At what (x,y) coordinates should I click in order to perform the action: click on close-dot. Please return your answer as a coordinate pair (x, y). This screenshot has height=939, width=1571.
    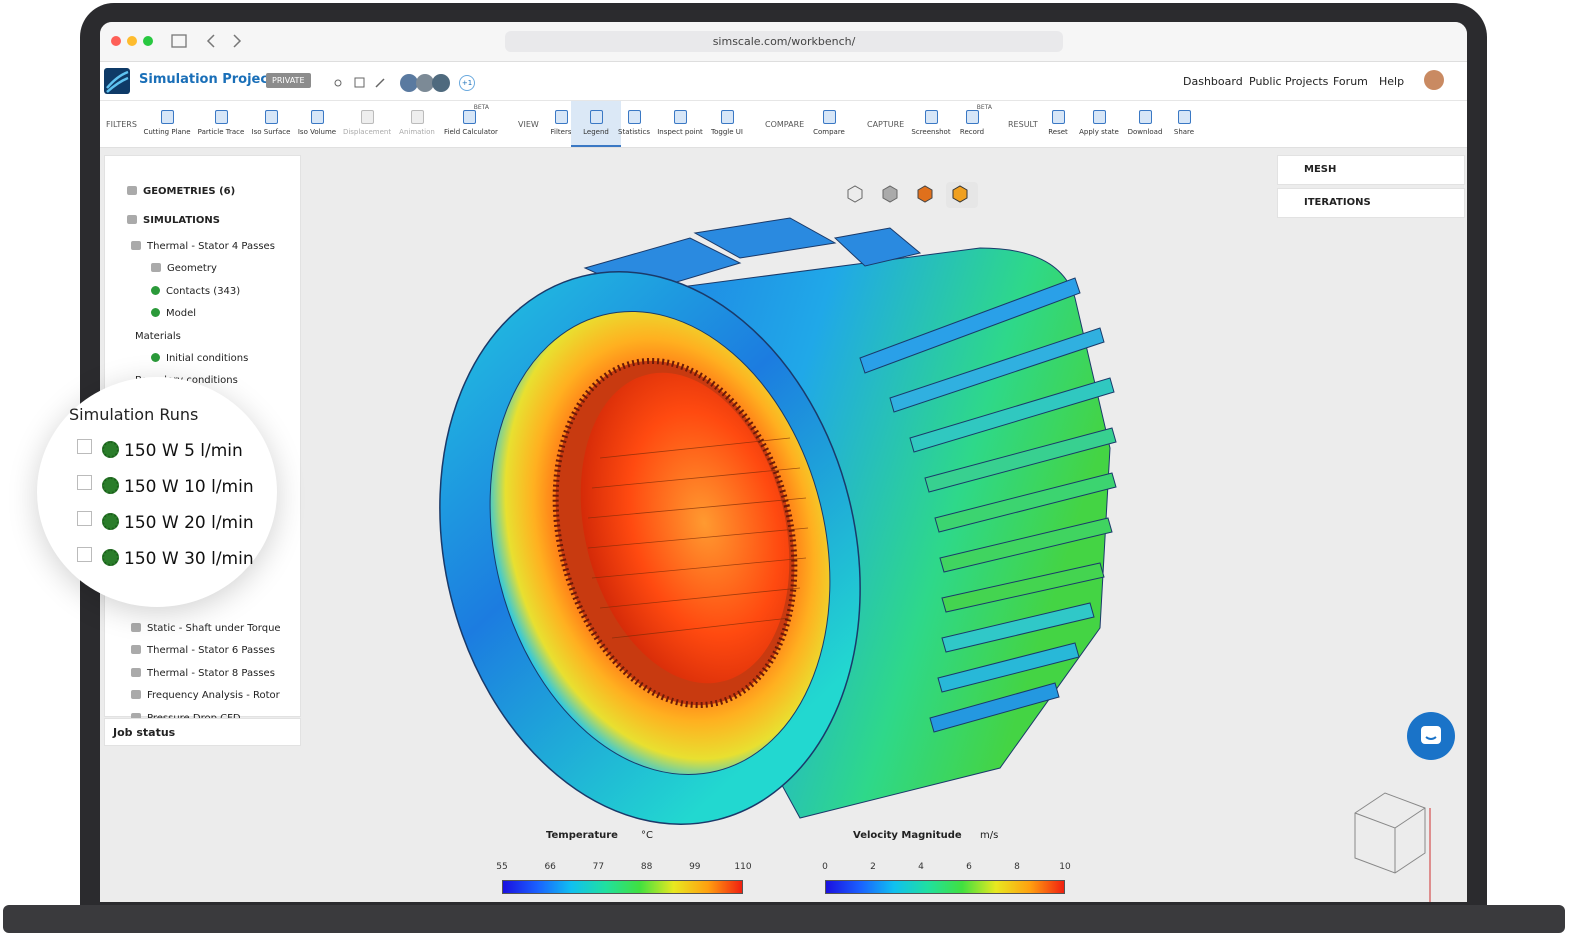
    Looking at the image, I should click on (116, 41).